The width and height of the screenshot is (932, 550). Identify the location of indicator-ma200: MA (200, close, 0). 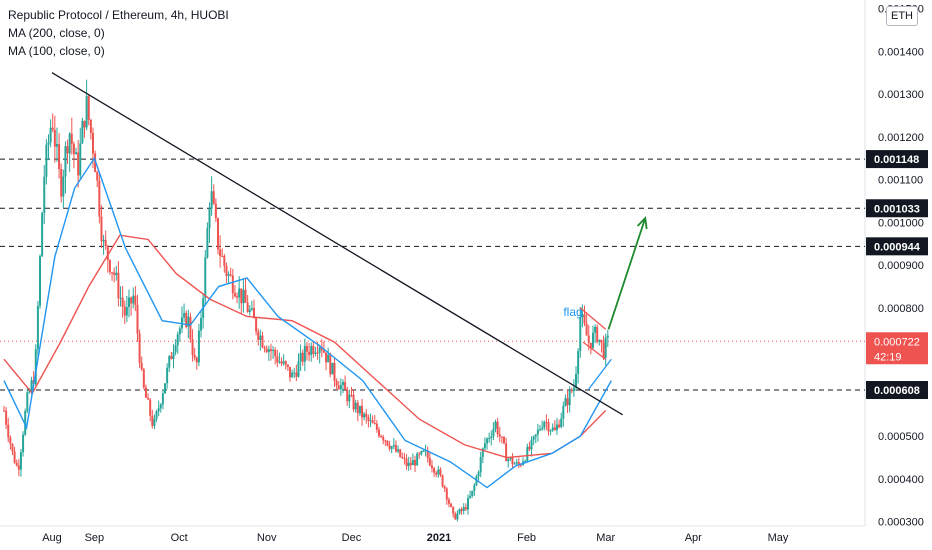
(56, 33).